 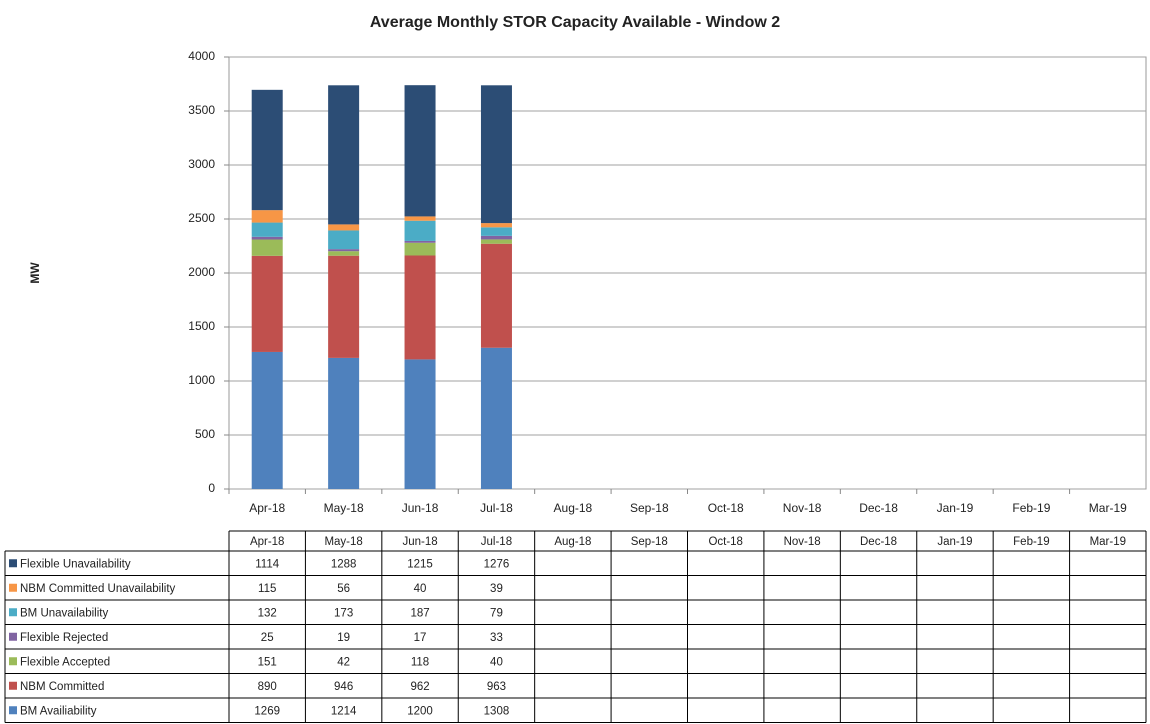 What do you see at coordinates (64, 638) in the screenshot?
I see `legend-label: Flexible Rejected` at bounding box center [64, 638].